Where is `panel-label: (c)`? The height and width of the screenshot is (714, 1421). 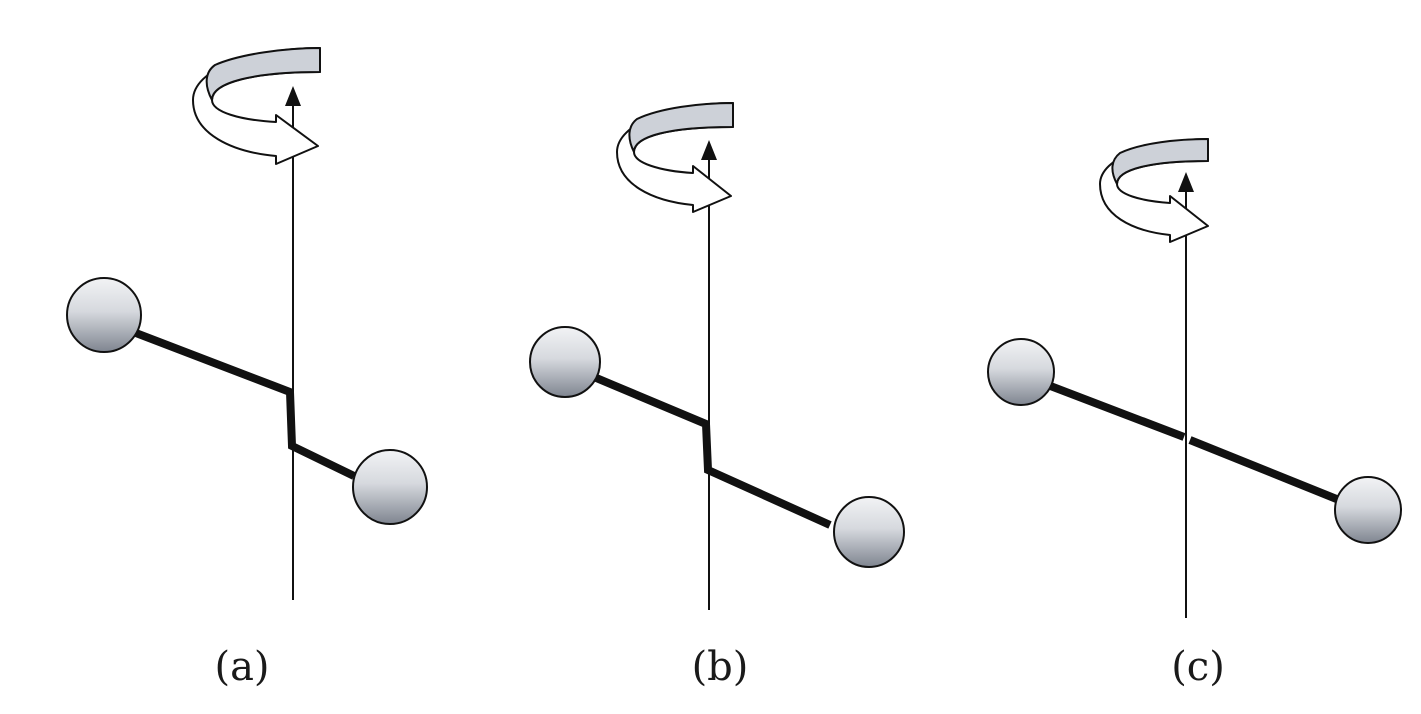
panel-label: (c) is located at coordinates (1198, 667).